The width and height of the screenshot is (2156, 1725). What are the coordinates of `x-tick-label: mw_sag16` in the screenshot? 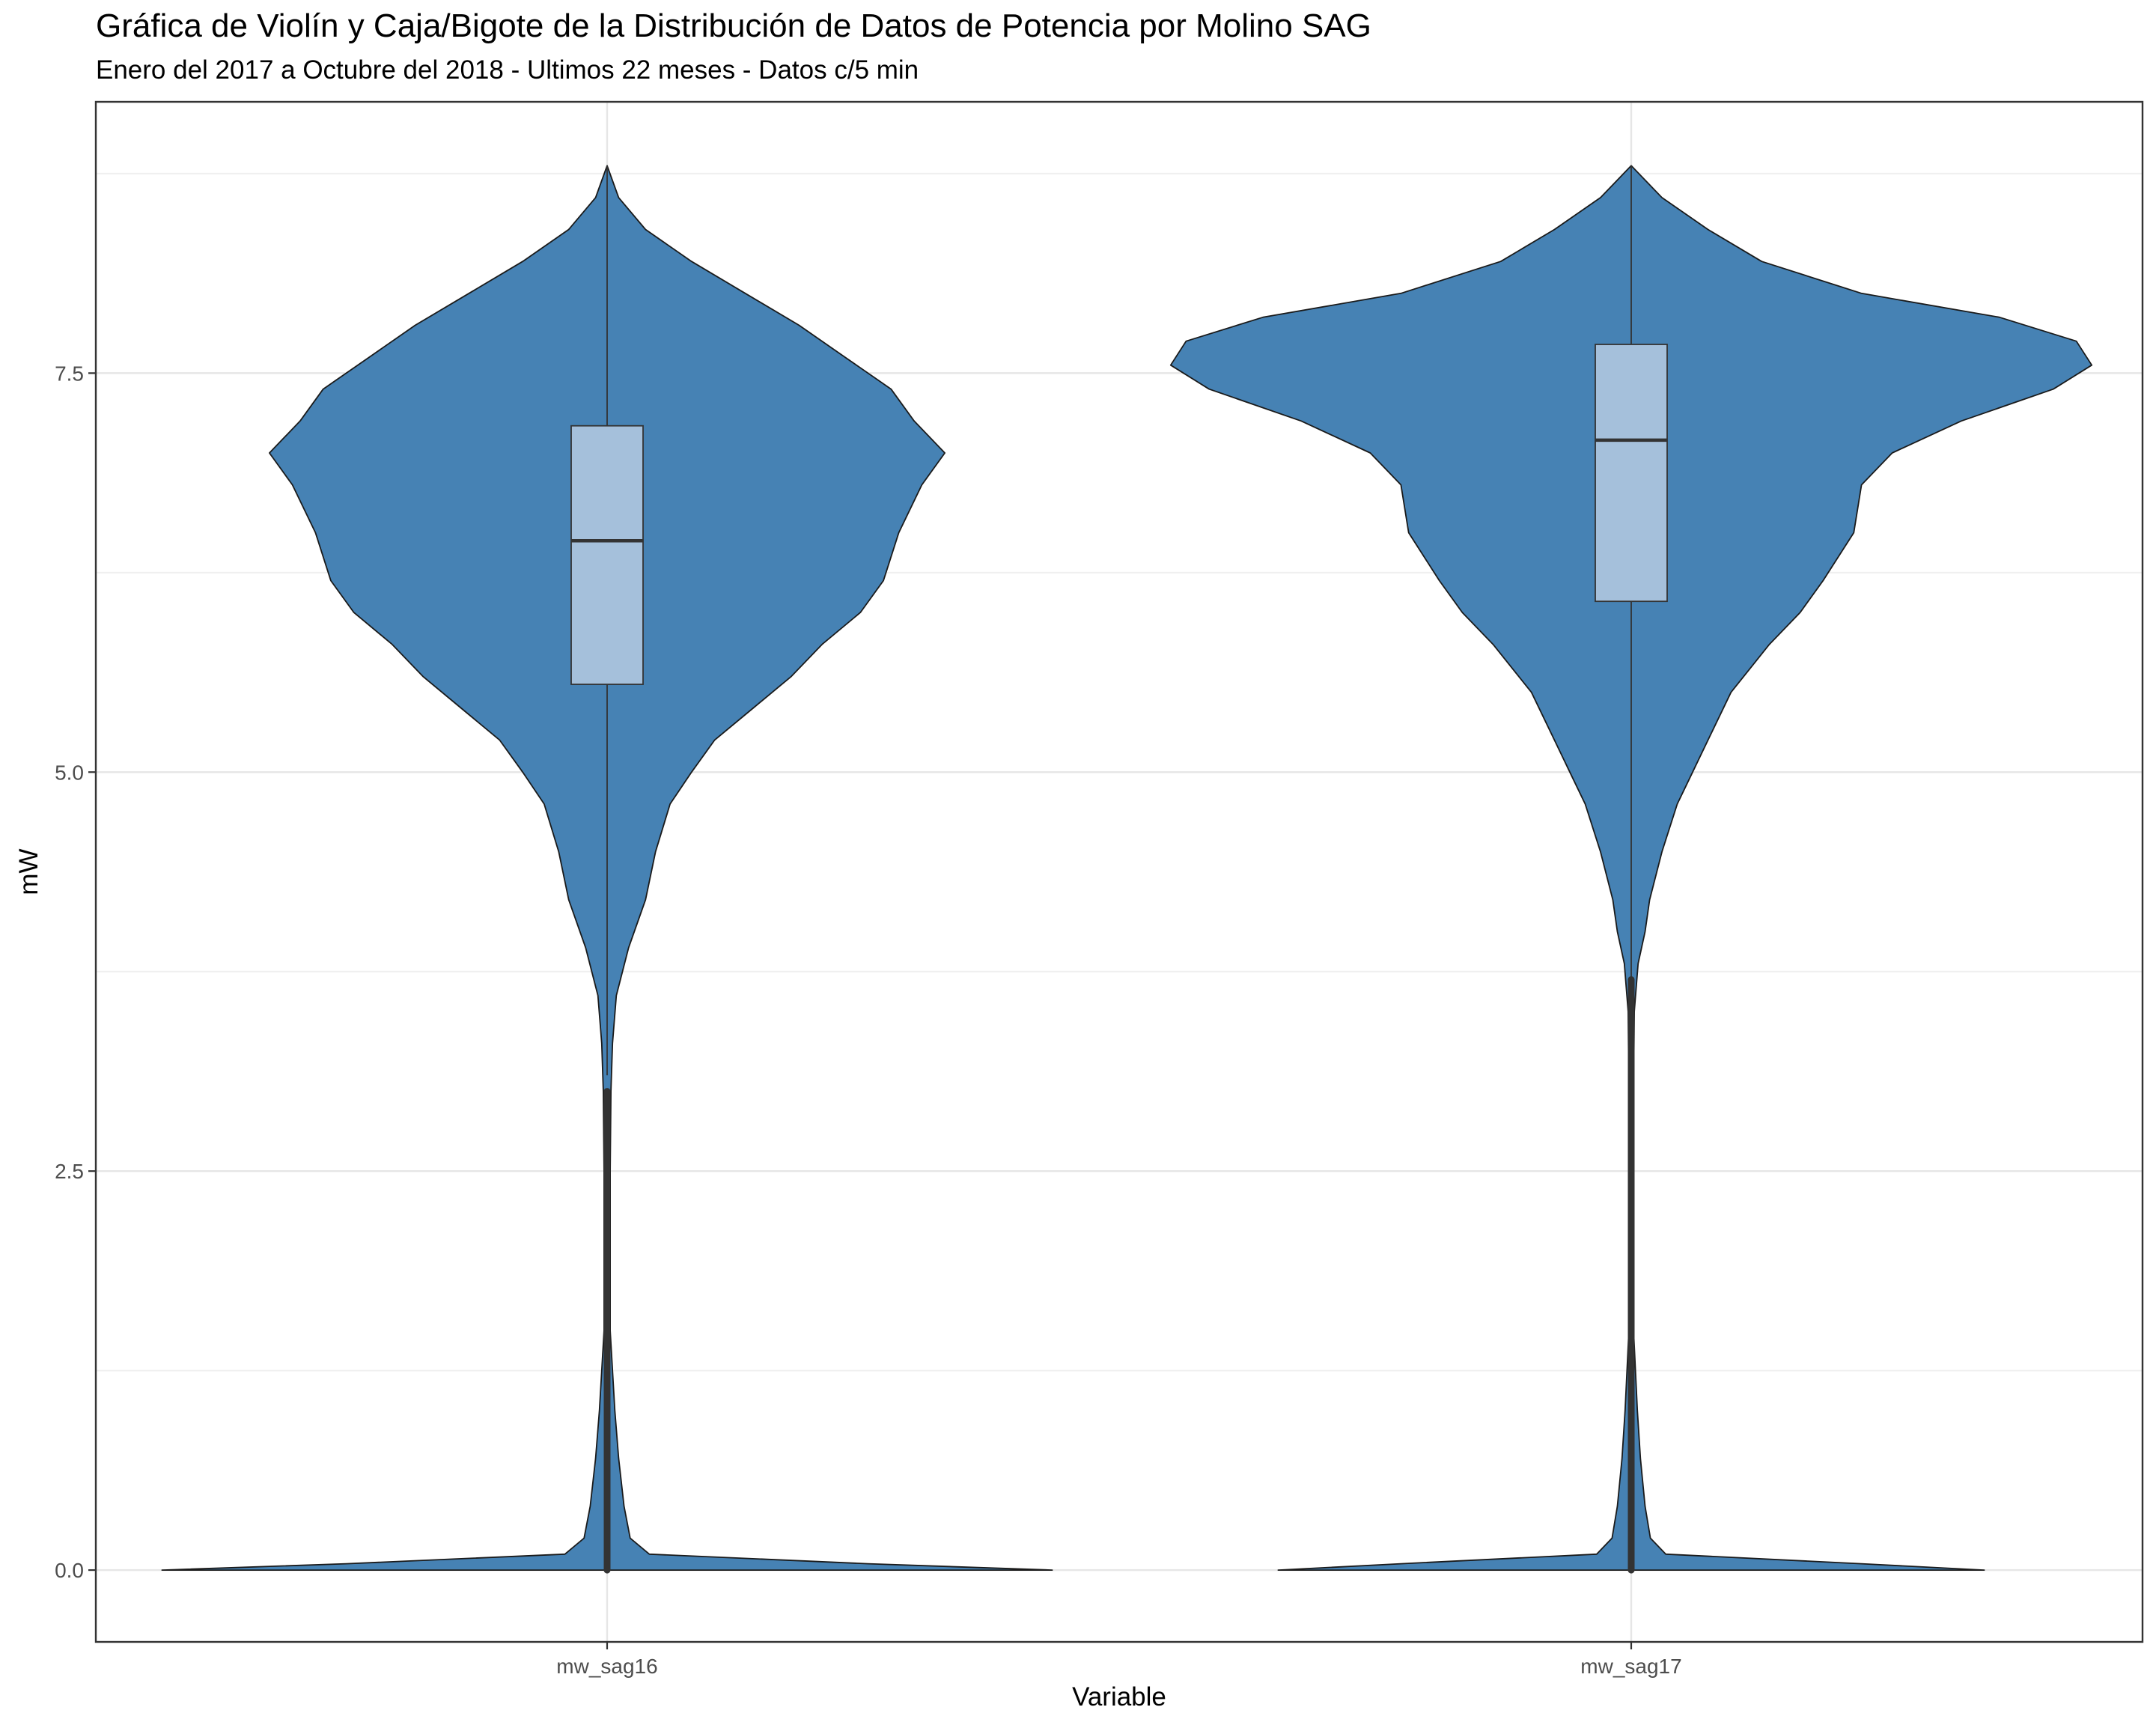 It's located at (606, 1666).